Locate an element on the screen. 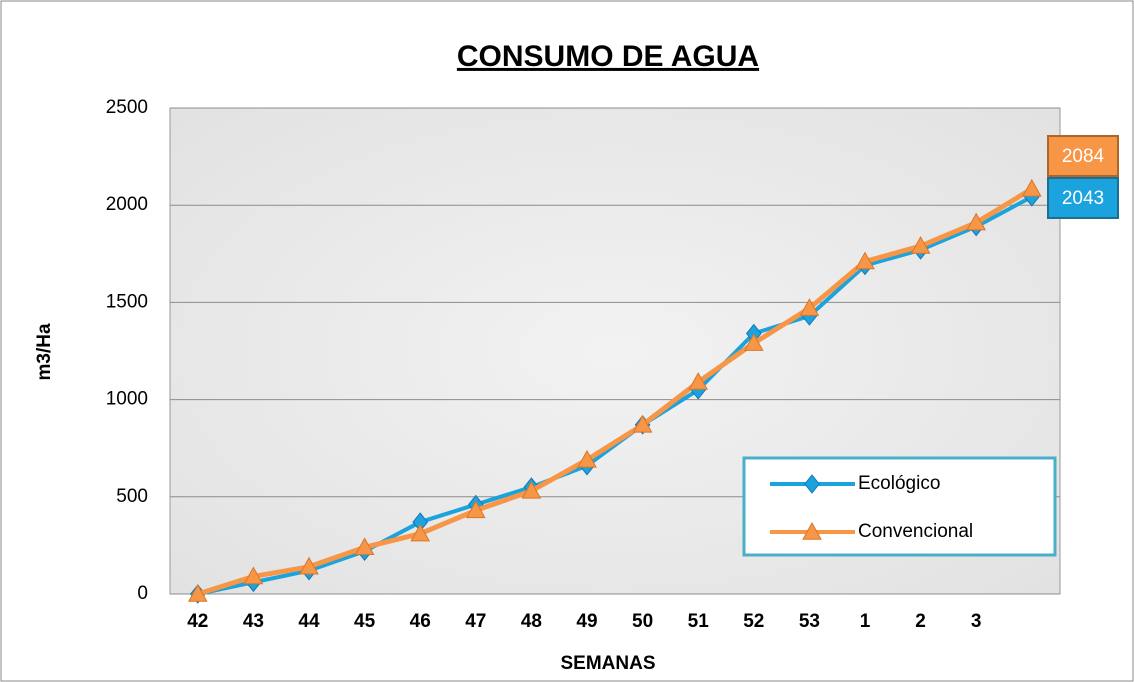 This screenshot has width=1134, height=682. value-label: 2084 is located at coordinates (1083, 156).